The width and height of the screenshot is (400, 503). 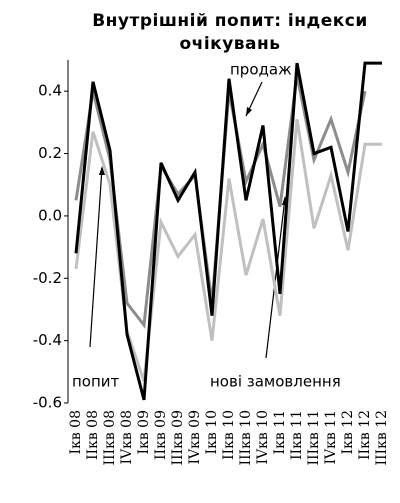 What do you see at coordinates (246, 438) in the screenshot?
I see `x-tick-label: IIIкв 10` at bounding box center [246, 438].